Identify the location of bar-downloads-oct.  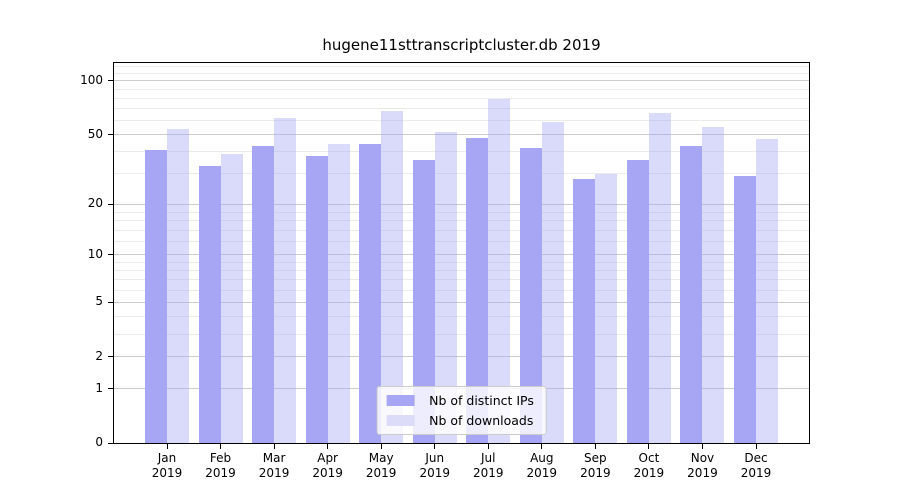
(659, 278).